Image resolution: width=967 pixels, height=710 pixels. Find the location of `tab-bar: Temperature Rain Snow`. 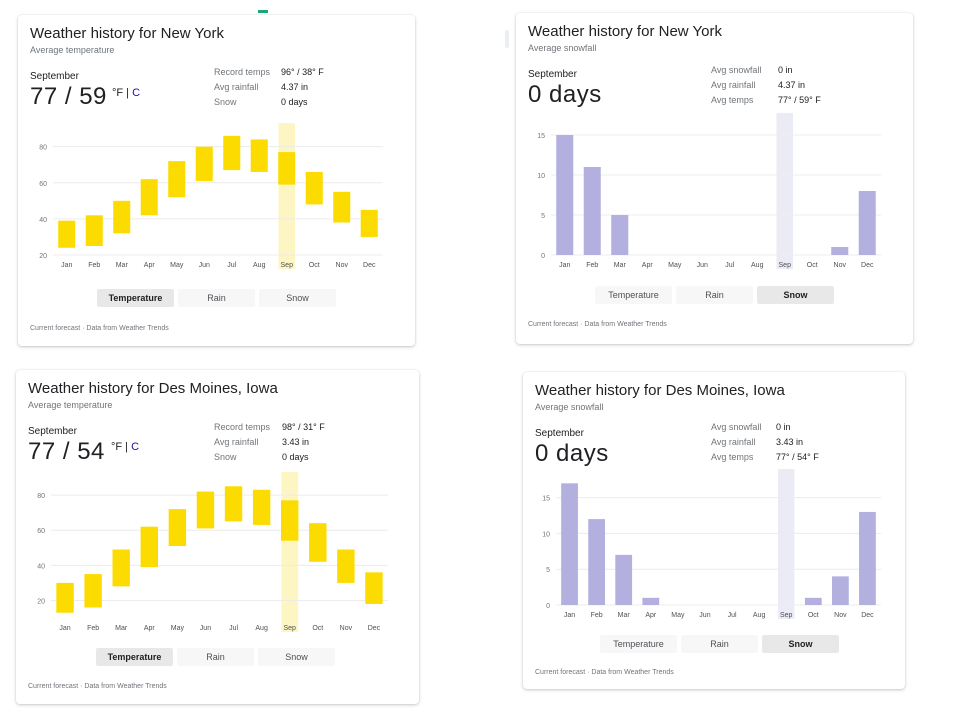

tab-bar: Temperature Rain Snow is located at coordinates (719, 644).